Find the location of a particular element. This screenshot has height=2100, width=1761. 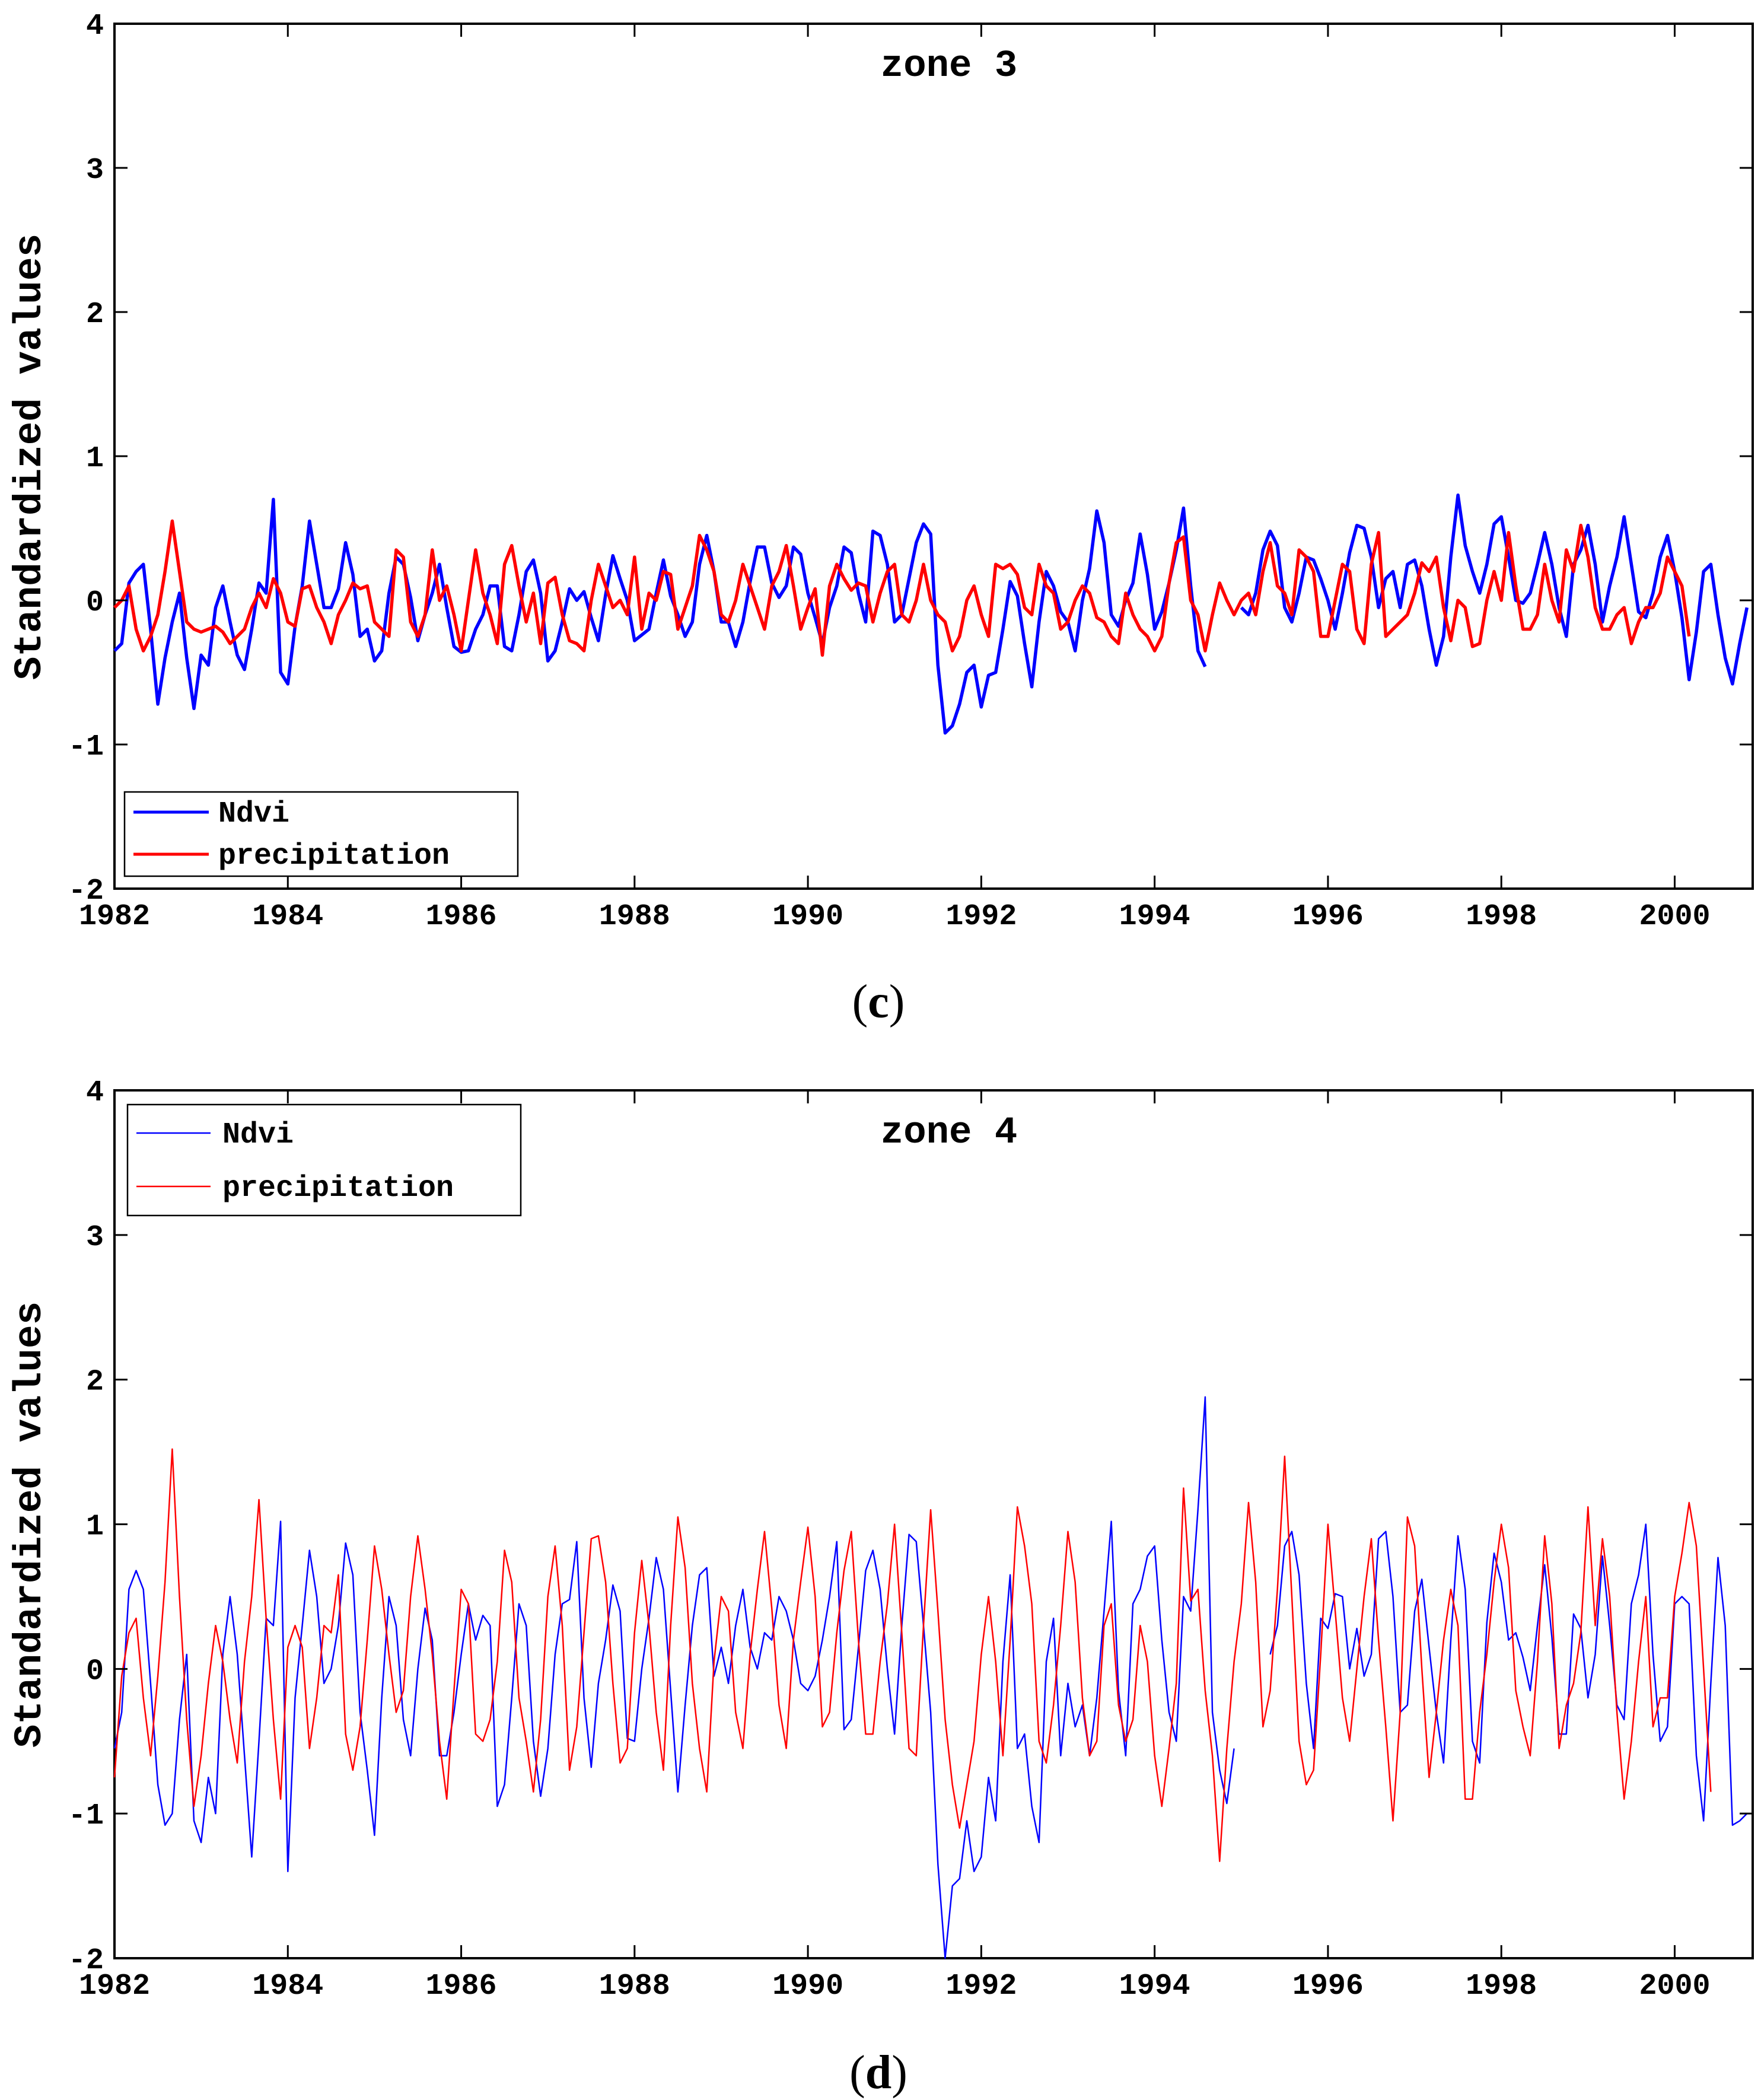

panel-label: c is located at coordinates (878, 1002).